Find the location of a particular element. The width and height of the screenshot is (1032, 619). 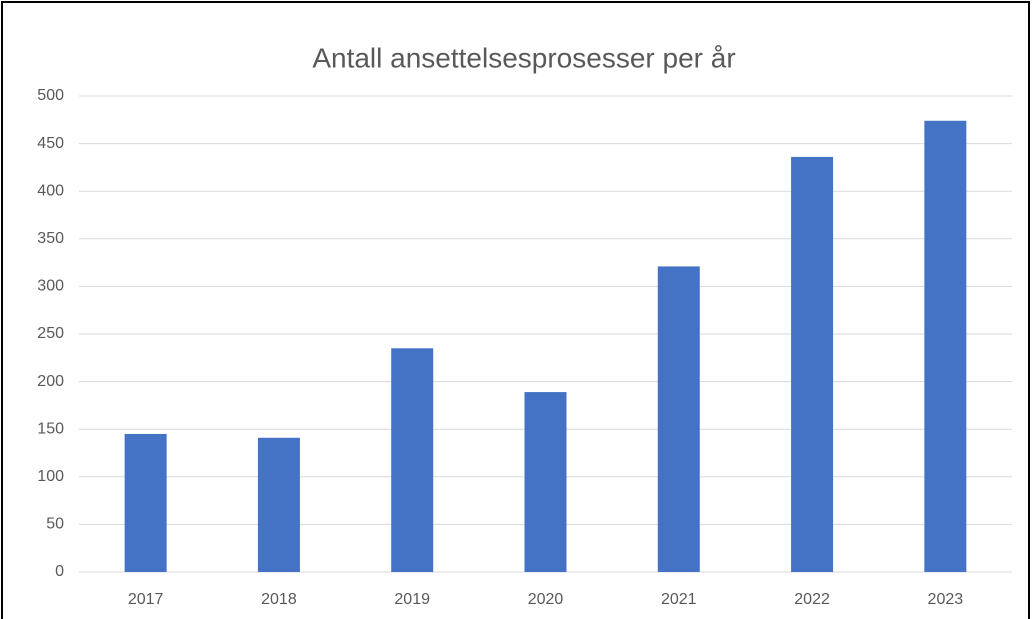

x-tick-label: 2019 is located at coordinates (412, 599).